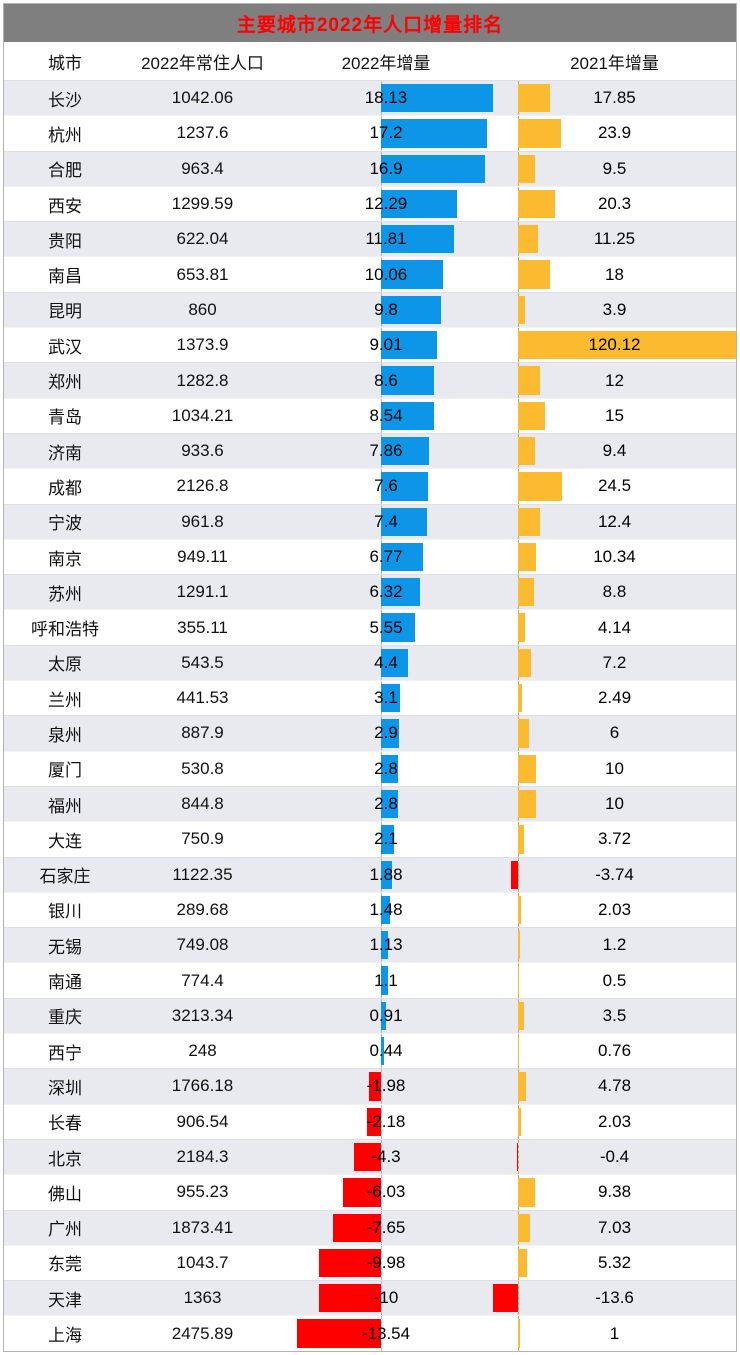 The image size is (740, 1355). What do you see at coordinates (65, 453) in the screenshot?
I see `city-cell: 济南` at bounding box center [65, 453].